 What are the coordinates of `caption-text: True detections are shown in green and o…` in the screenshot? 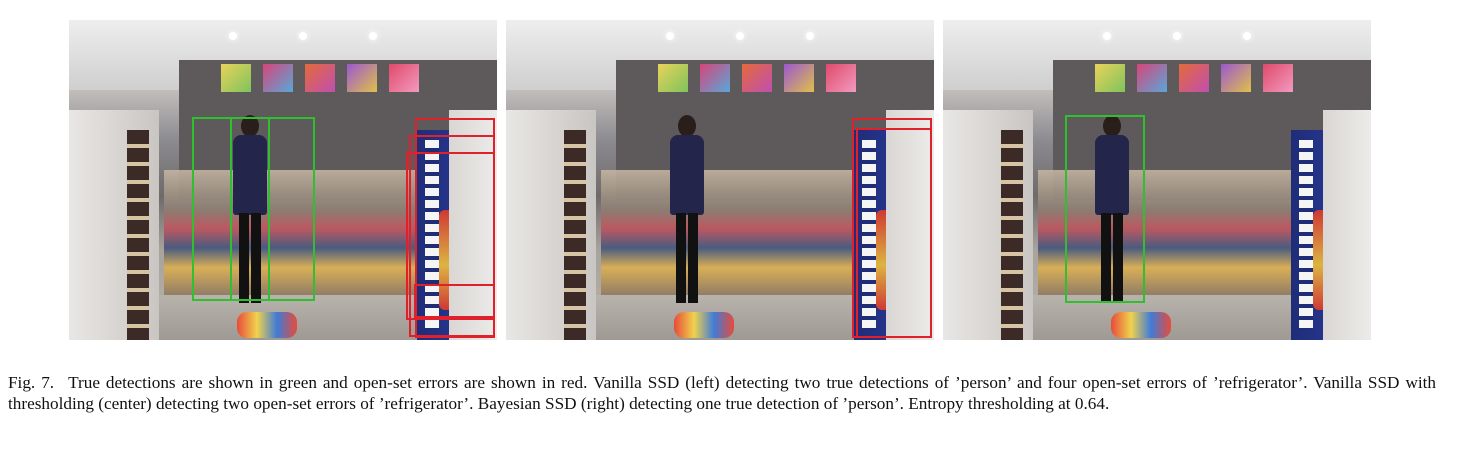 It's located at (722, 393).